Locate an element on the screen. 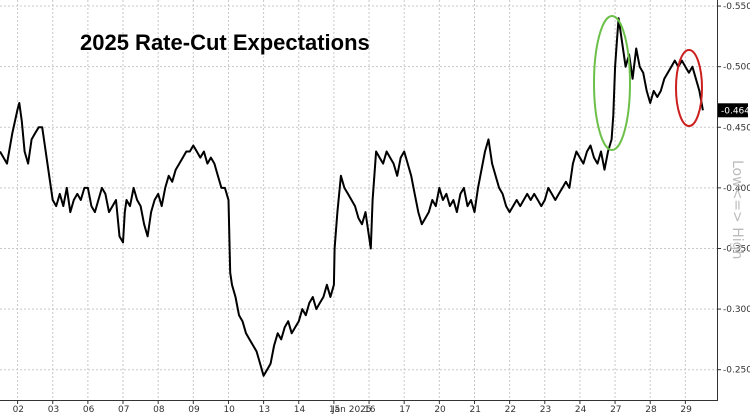  x-tick-label: 08 is located at coordinates (159, 410).